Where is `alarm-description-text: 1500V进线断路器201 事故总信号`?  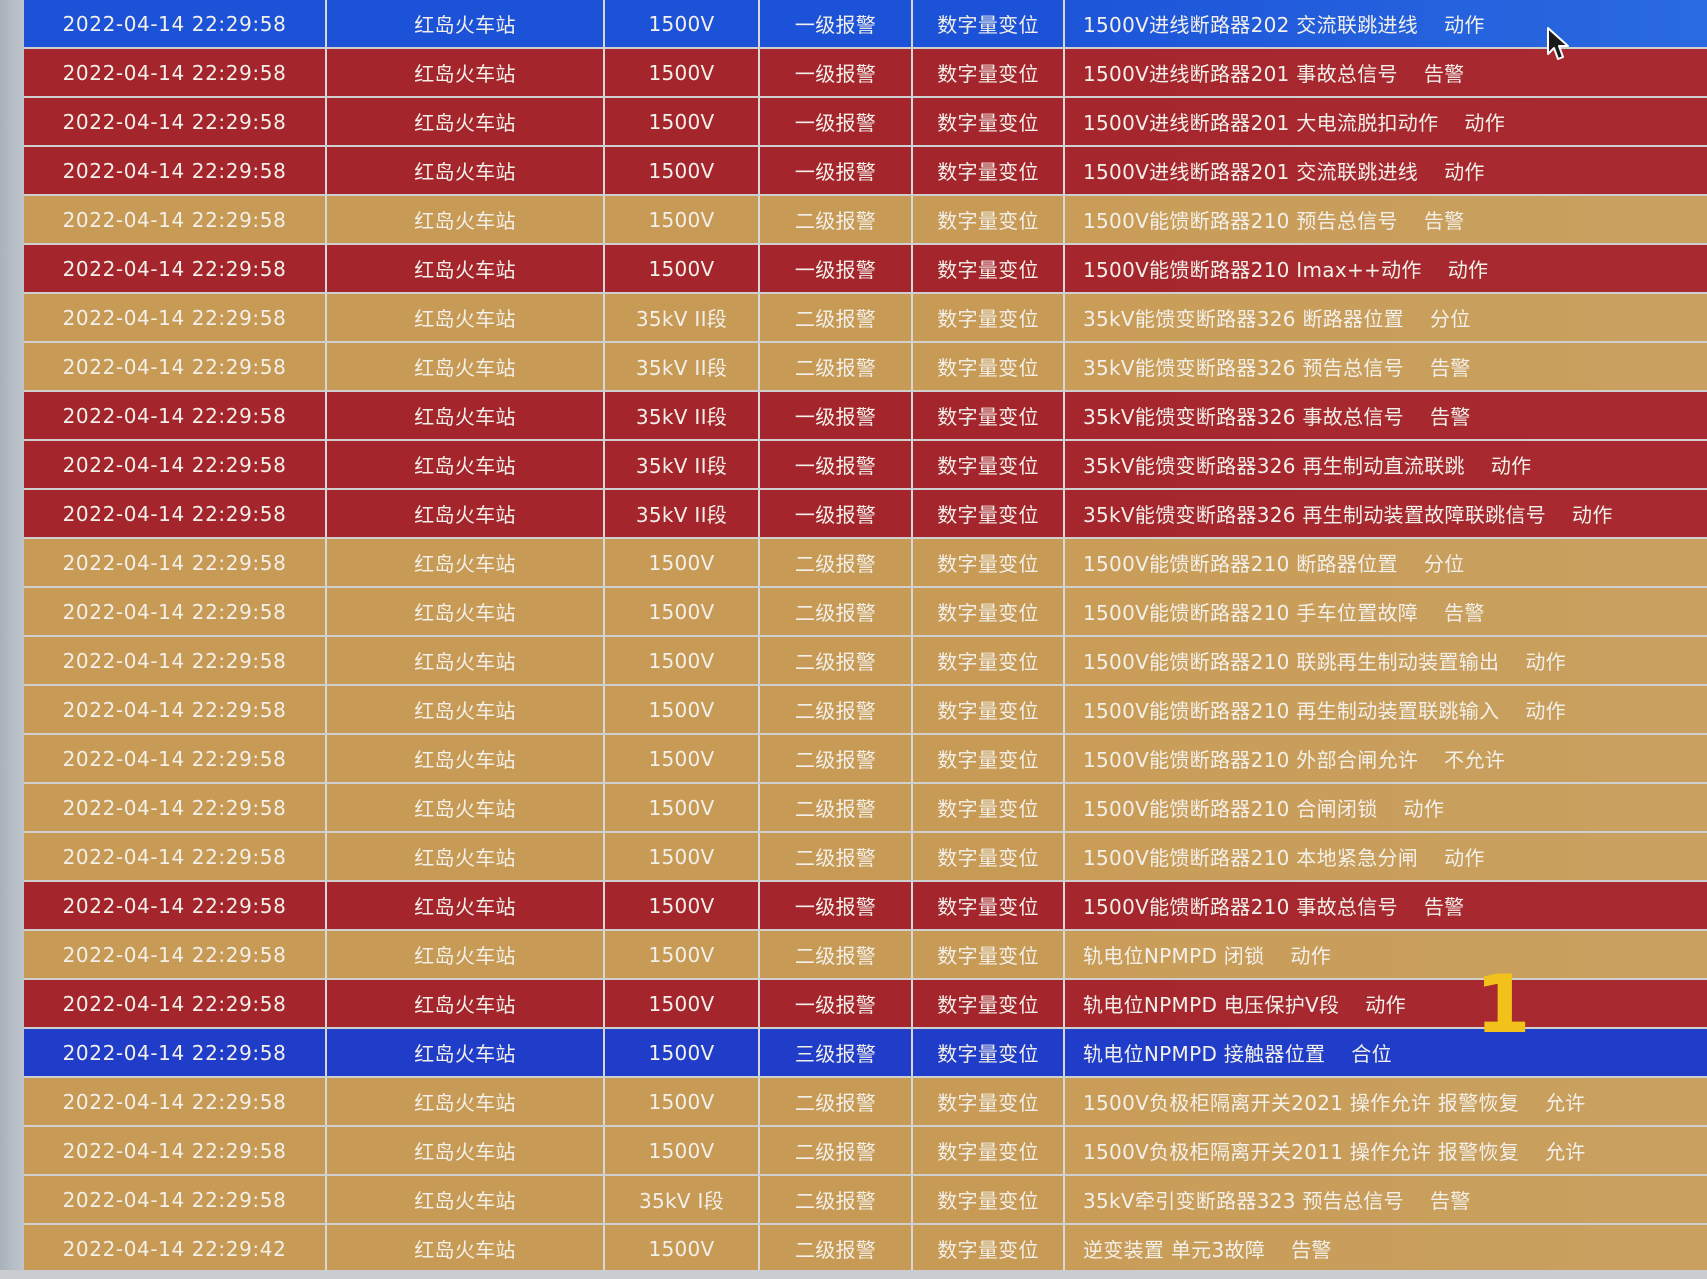
alarm-description-text: 1500V进线断路器201 事故总信号 is located at coordinates (1240, 74).